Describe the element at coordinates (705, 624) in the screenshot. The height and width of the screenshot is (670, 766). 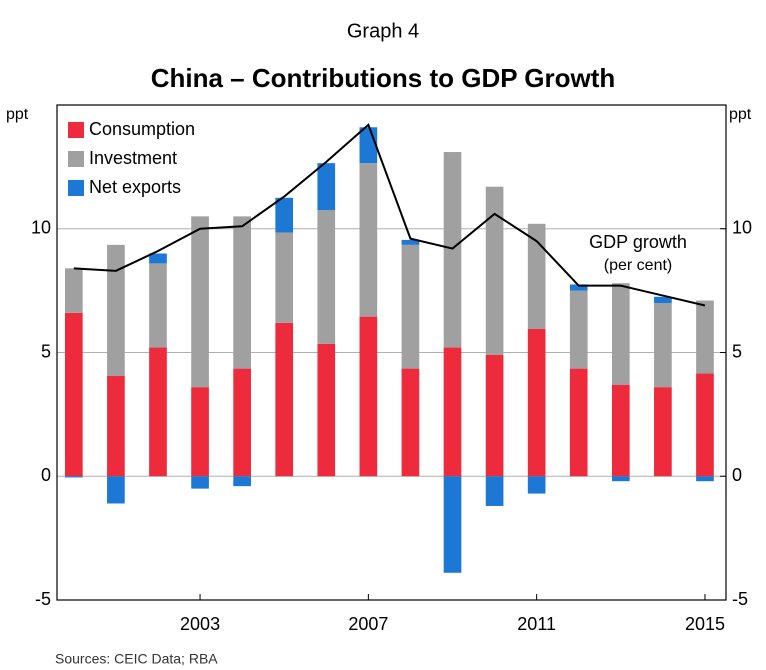
I see `x-tick-label: 2015` at that location.